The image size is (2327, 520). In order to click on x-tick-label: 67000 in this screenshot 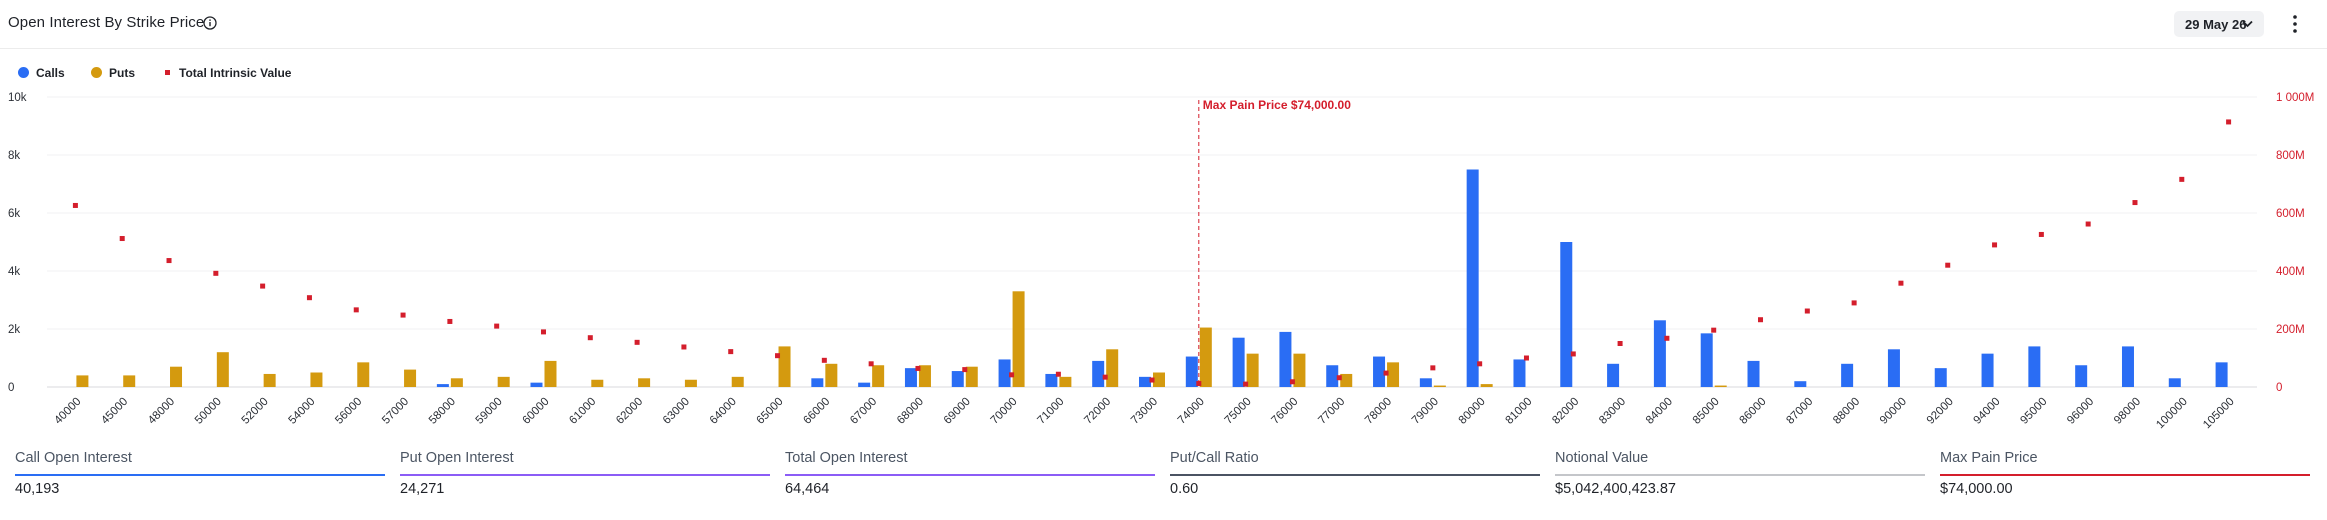, I will do `click(863, 411)`.